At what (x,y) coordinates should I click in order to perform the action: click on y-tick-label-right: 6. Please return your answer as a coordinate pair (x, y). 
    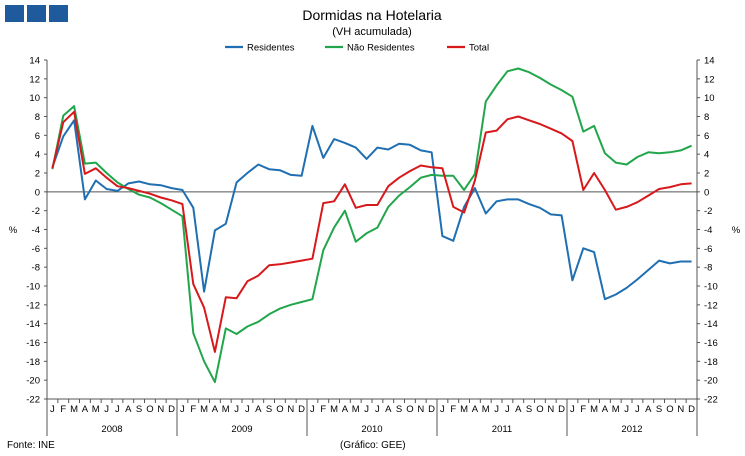
    Looking at the image, I should click on (706, 136).